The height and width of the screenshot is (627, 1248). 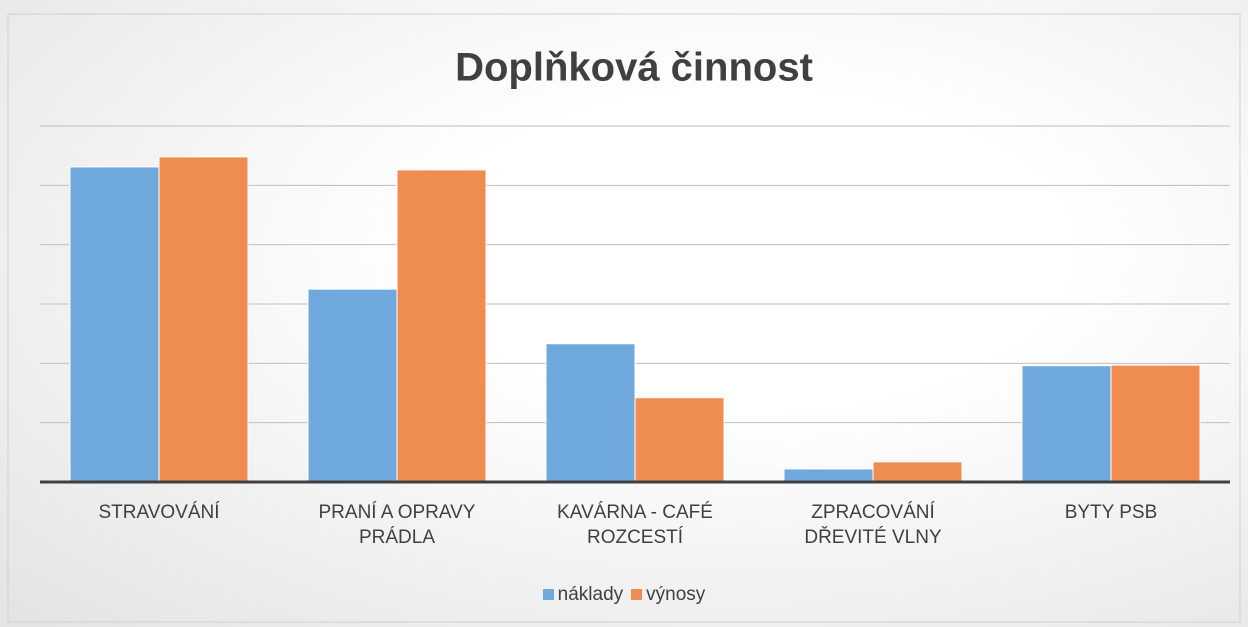 What do you see at coordinates (676, 594) in the screenshot?
I see `legend-label: výnosy` at bounding box center [676, 594].